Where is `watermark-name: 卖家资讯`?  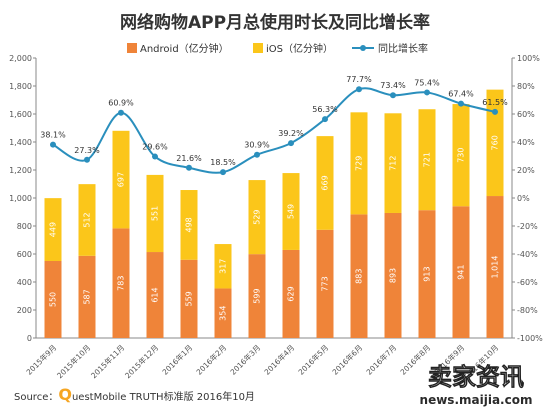 watermark-name: 卖家资讯 is located at coordinates (476, 377).